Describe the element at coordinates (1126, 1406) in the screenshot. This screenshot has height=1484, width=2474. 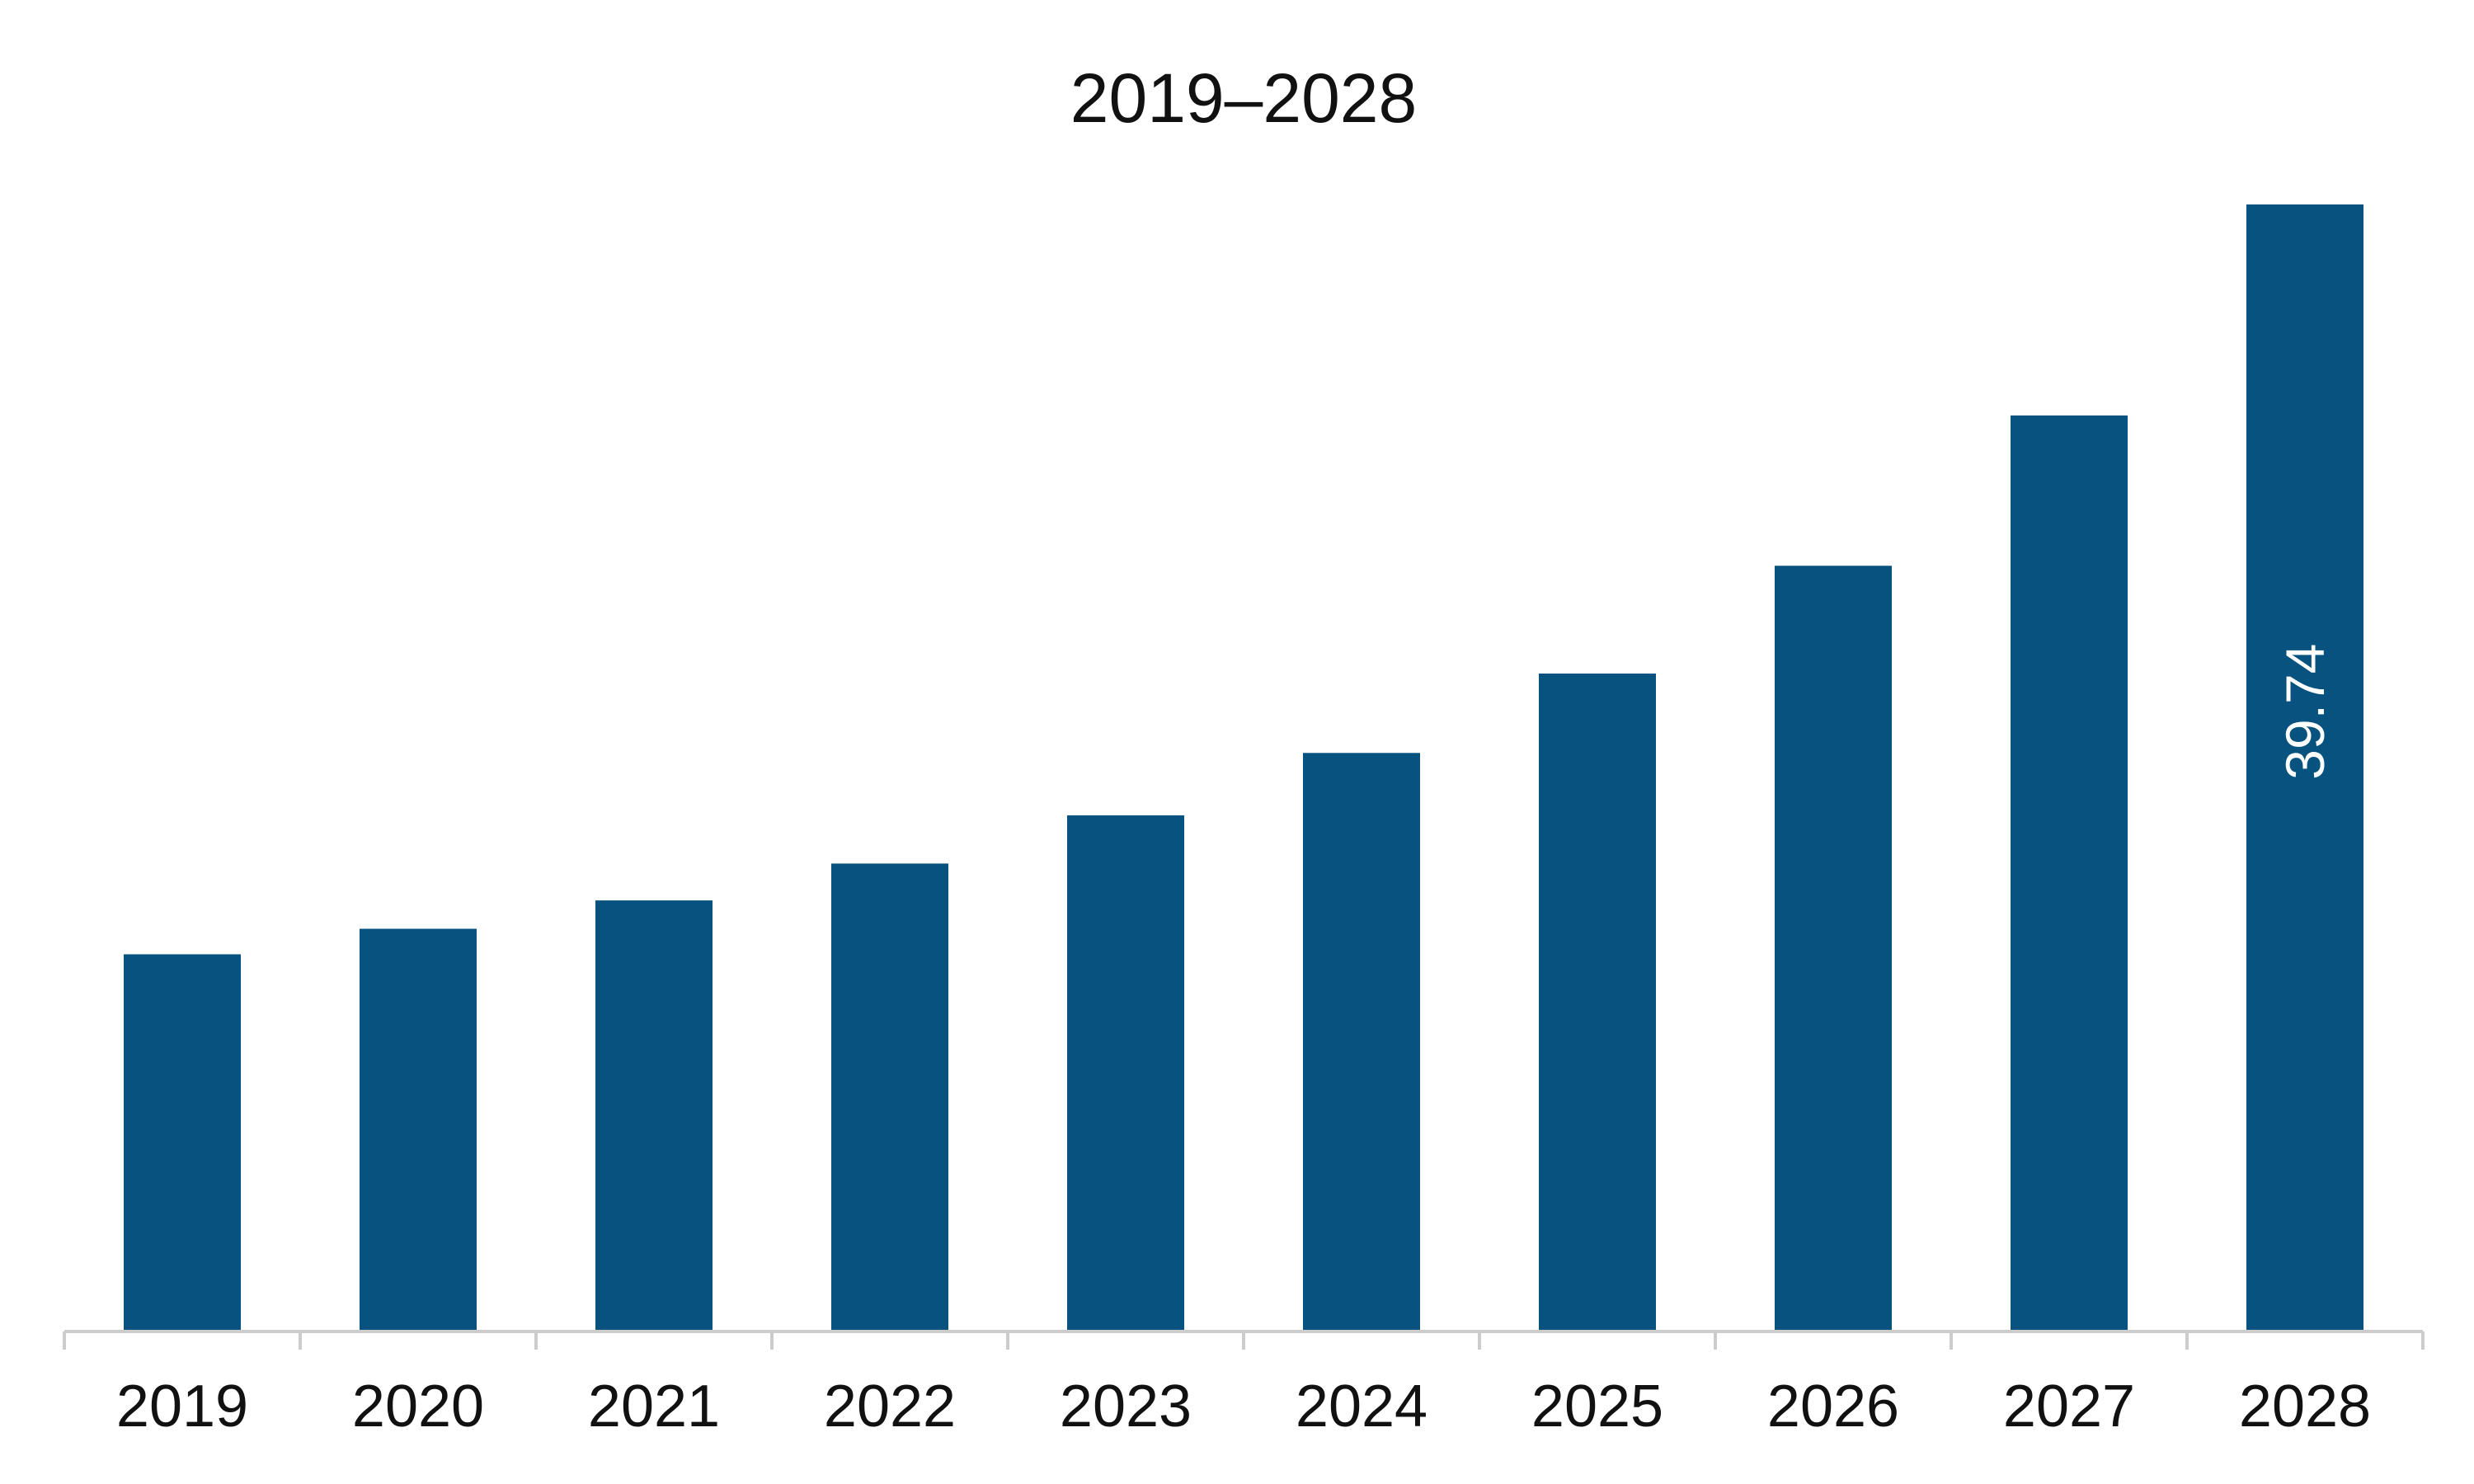
I see `x-tick-label: 2023` at that location.